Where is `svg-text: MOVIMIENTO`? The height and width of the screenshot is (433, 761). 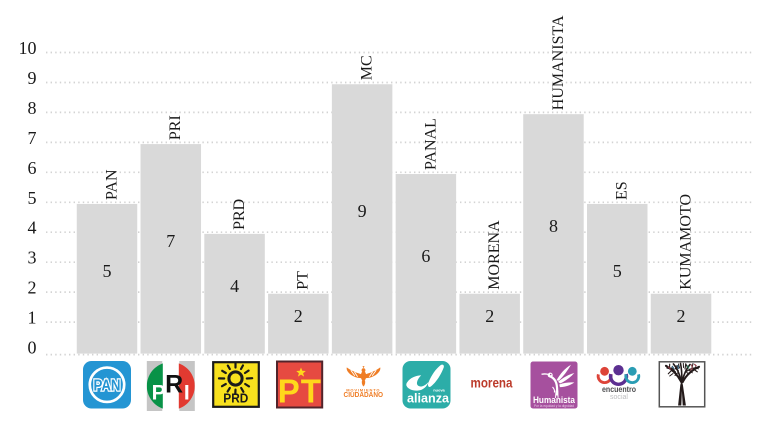
svg-text: MOVIMIENTO is located at coordinates (363, 389).